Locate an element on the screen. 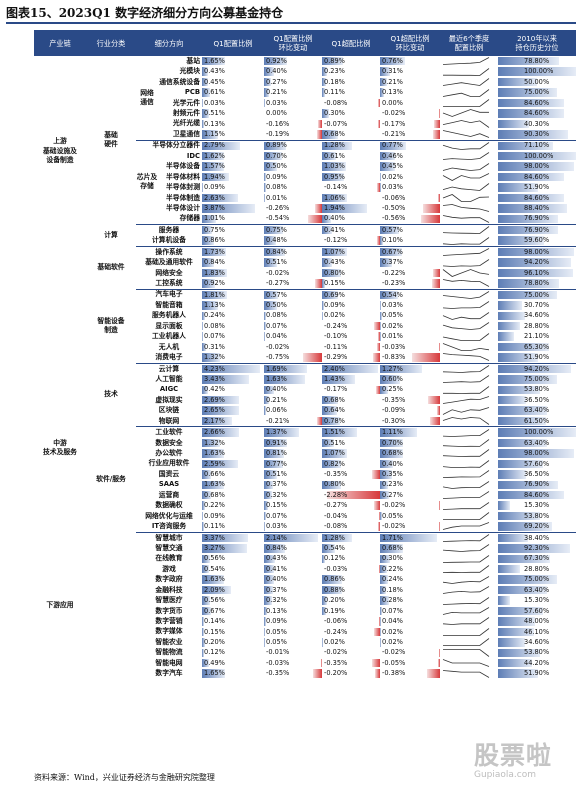  sub-direction-label: PCB is located at coordinates (192, 92).